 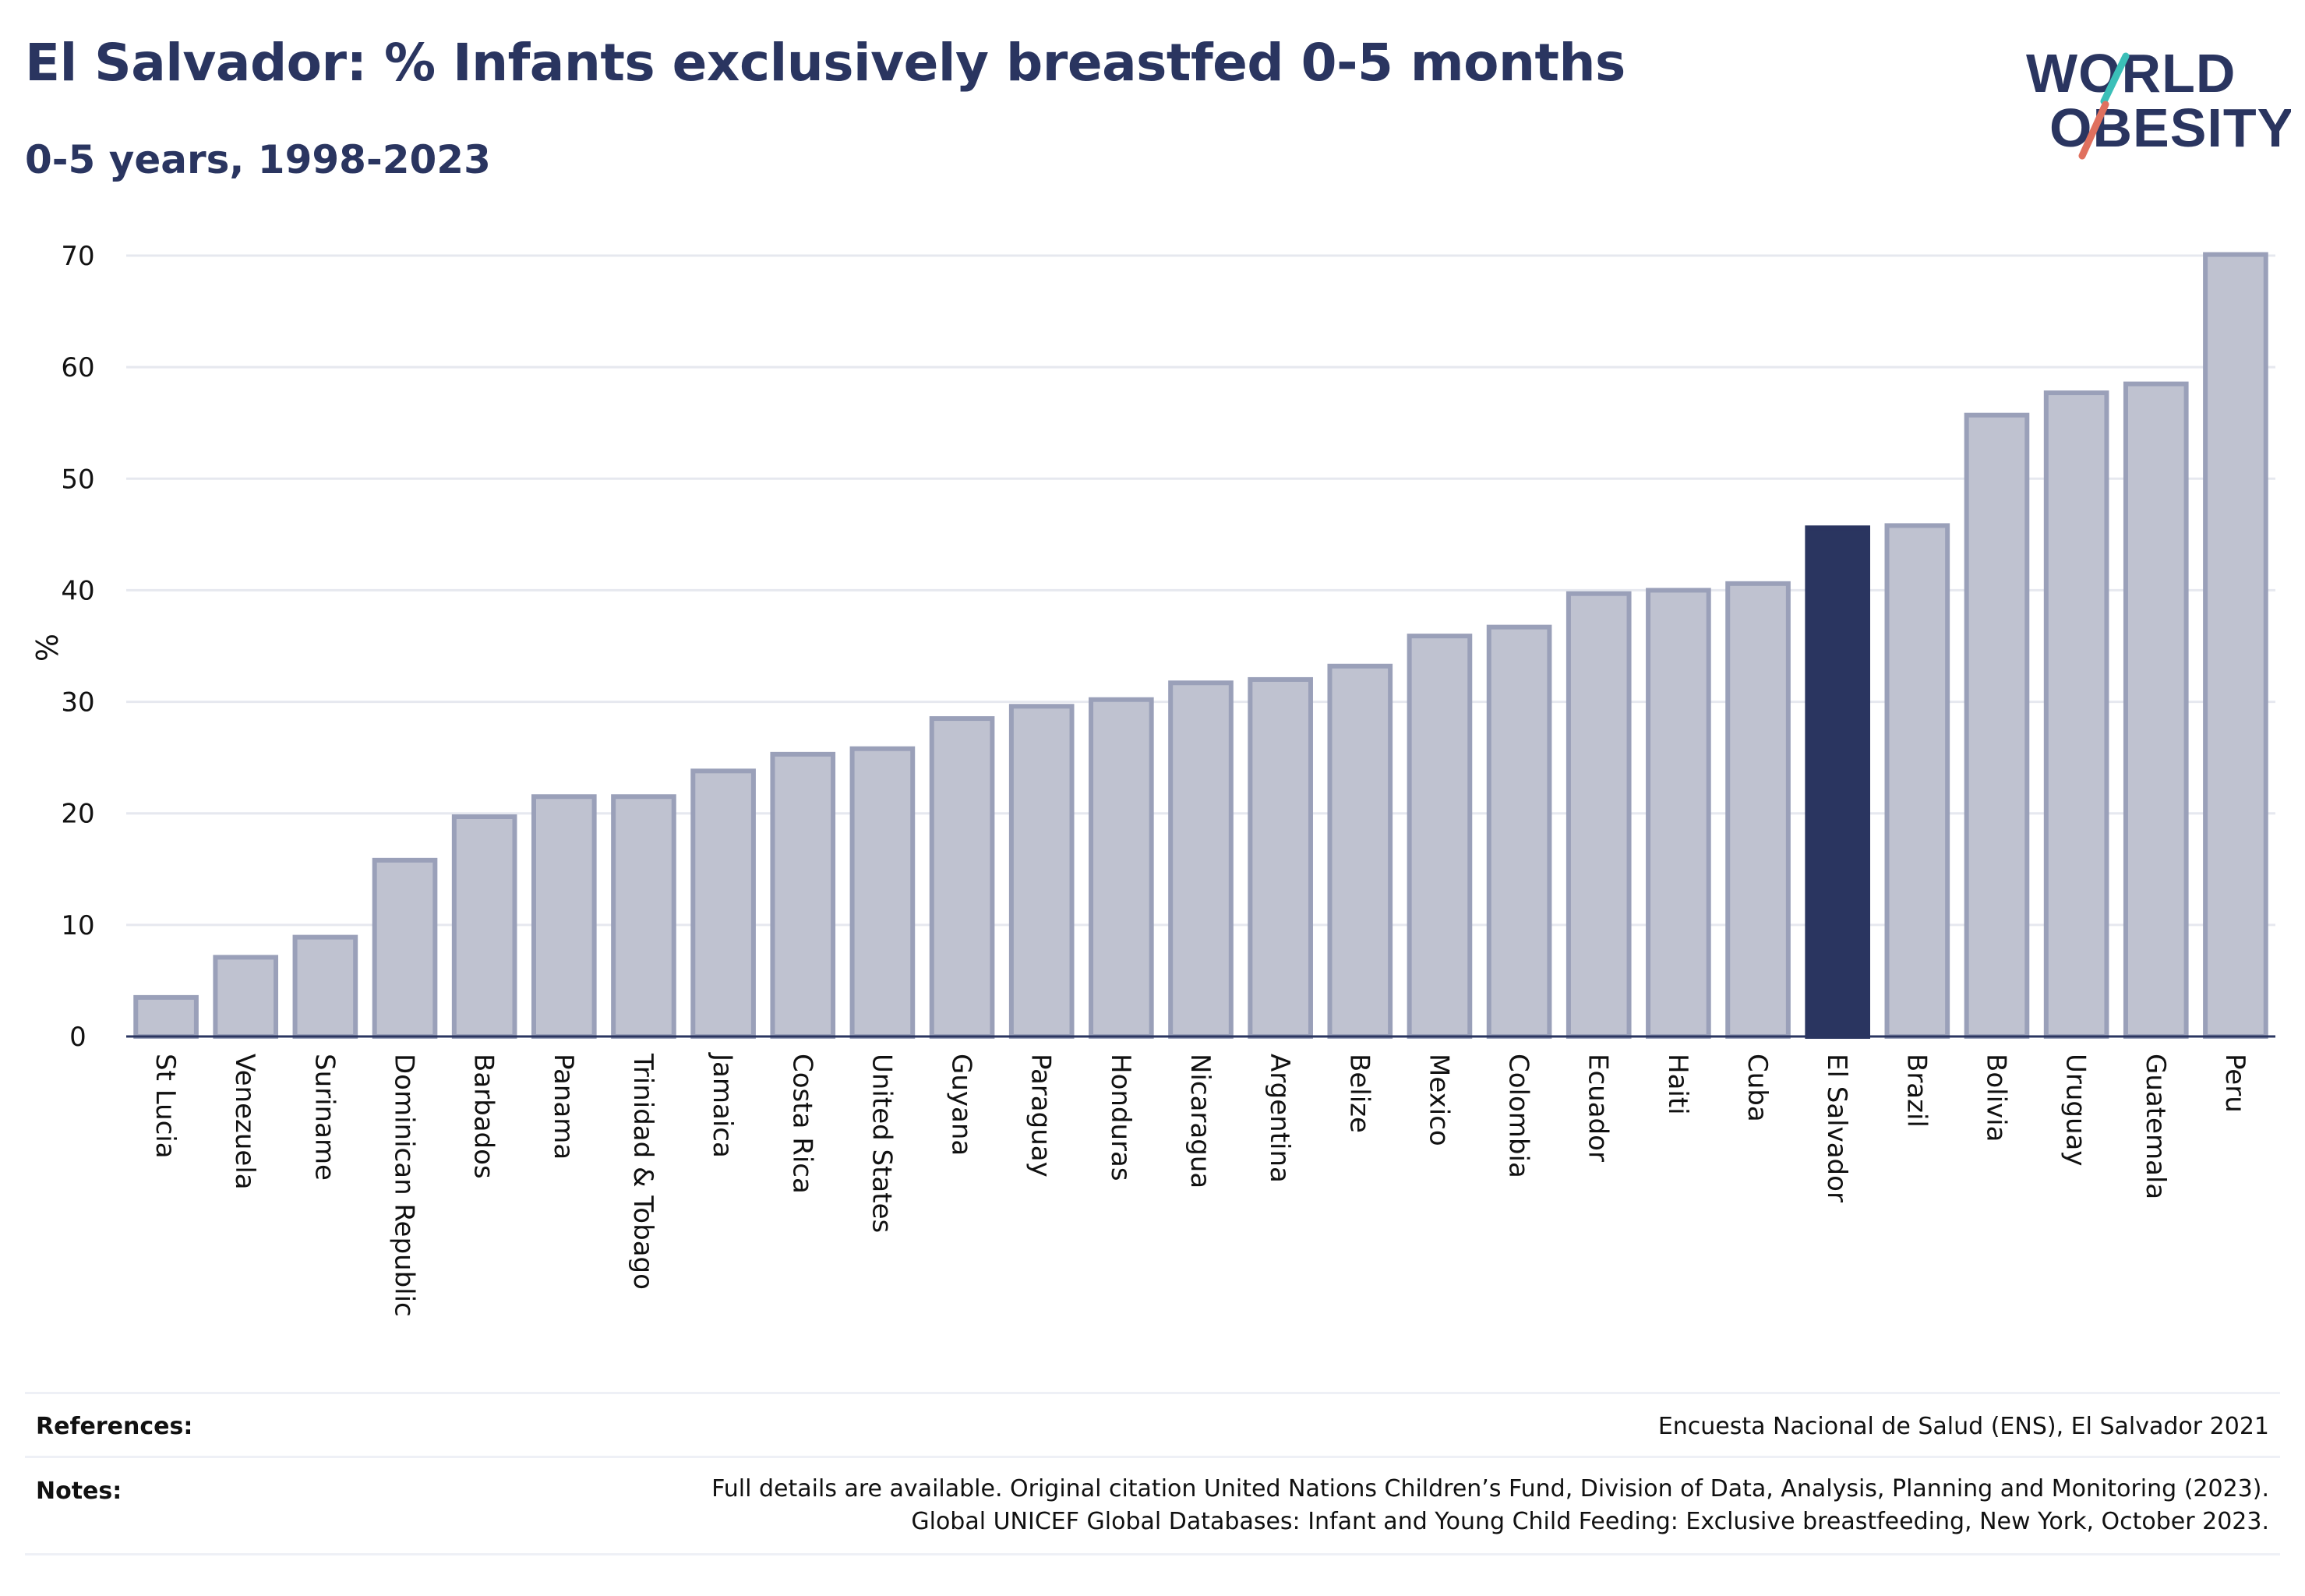 What do you see at coordinates (1438, 1100) in the screenshot?
I see `x-tick-label: Mexico` at bounding box center [1438, 1100].